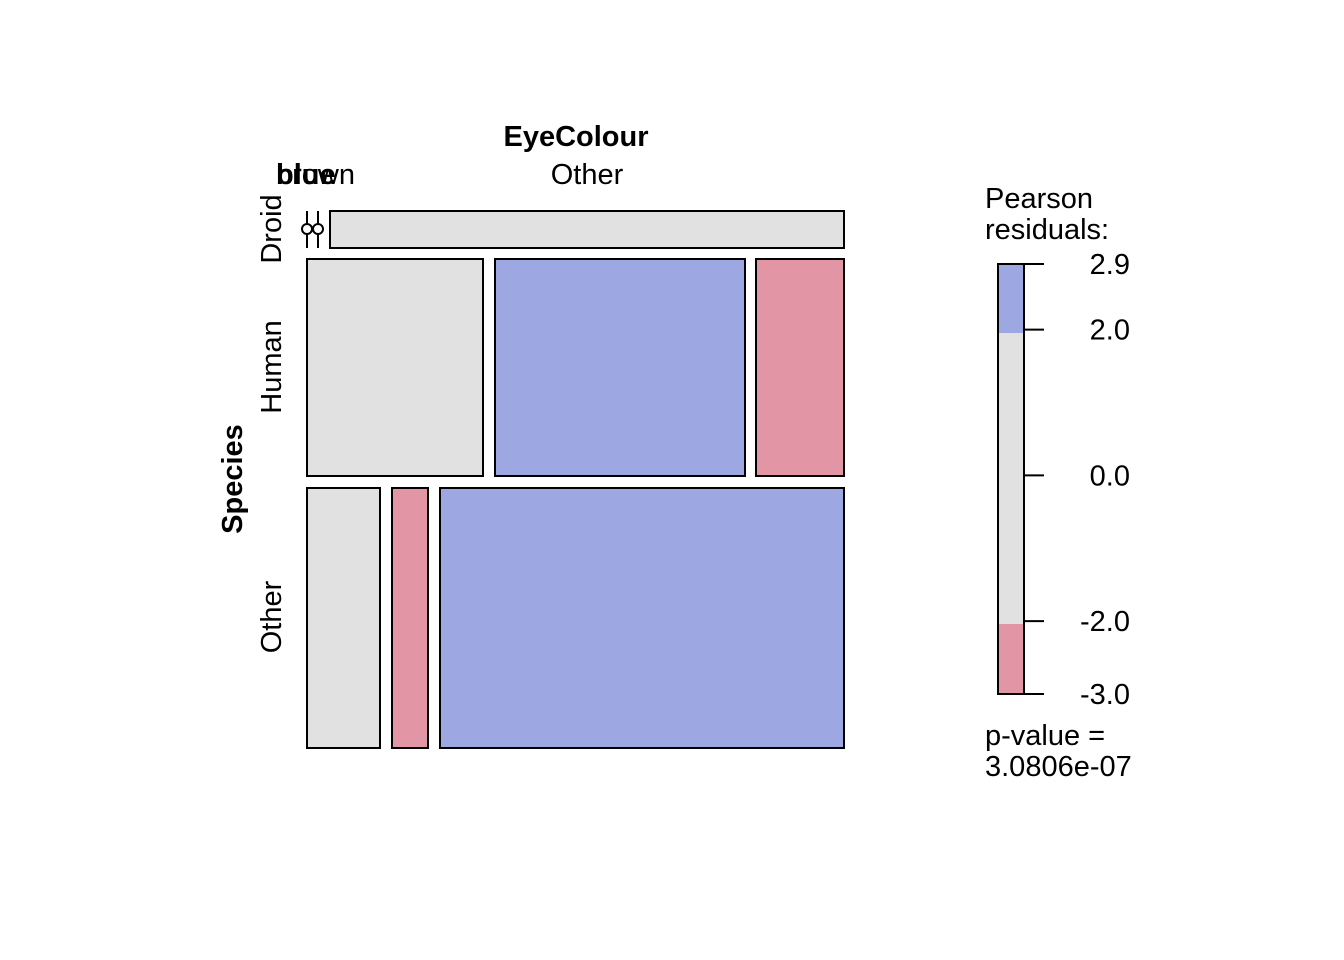 The width and height of the screenshot is (1344, 960). Describe the element at coordinates (343, 618) in the screenshot. I see `tile-other-blue` at that location.